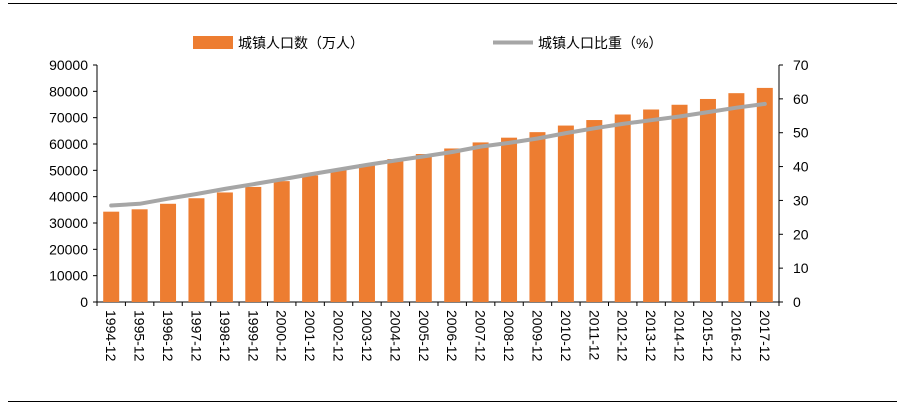  What do you see at coordinates (651, 336) in the screenshot?
I see `x-tick-label: 2013-12` at bounding box center [651, 336].